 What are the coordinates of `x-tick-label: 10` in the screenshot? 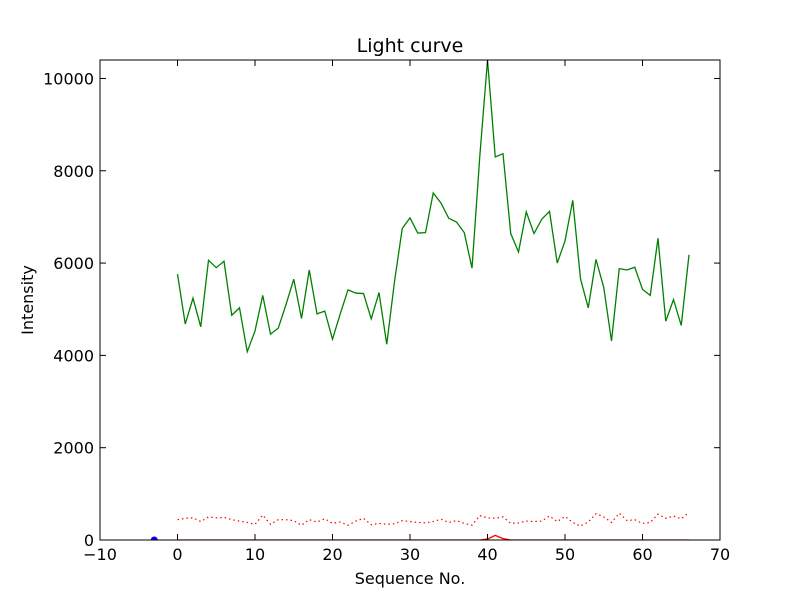 It's located at (255, 554).